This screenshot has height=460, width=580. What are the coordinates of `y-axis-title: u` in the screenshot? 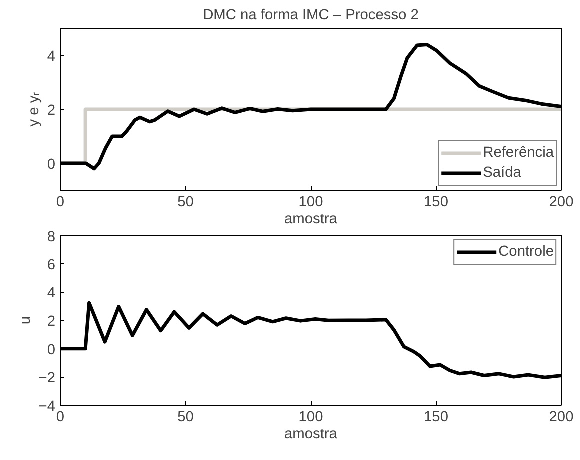 It's located at (26, 320).